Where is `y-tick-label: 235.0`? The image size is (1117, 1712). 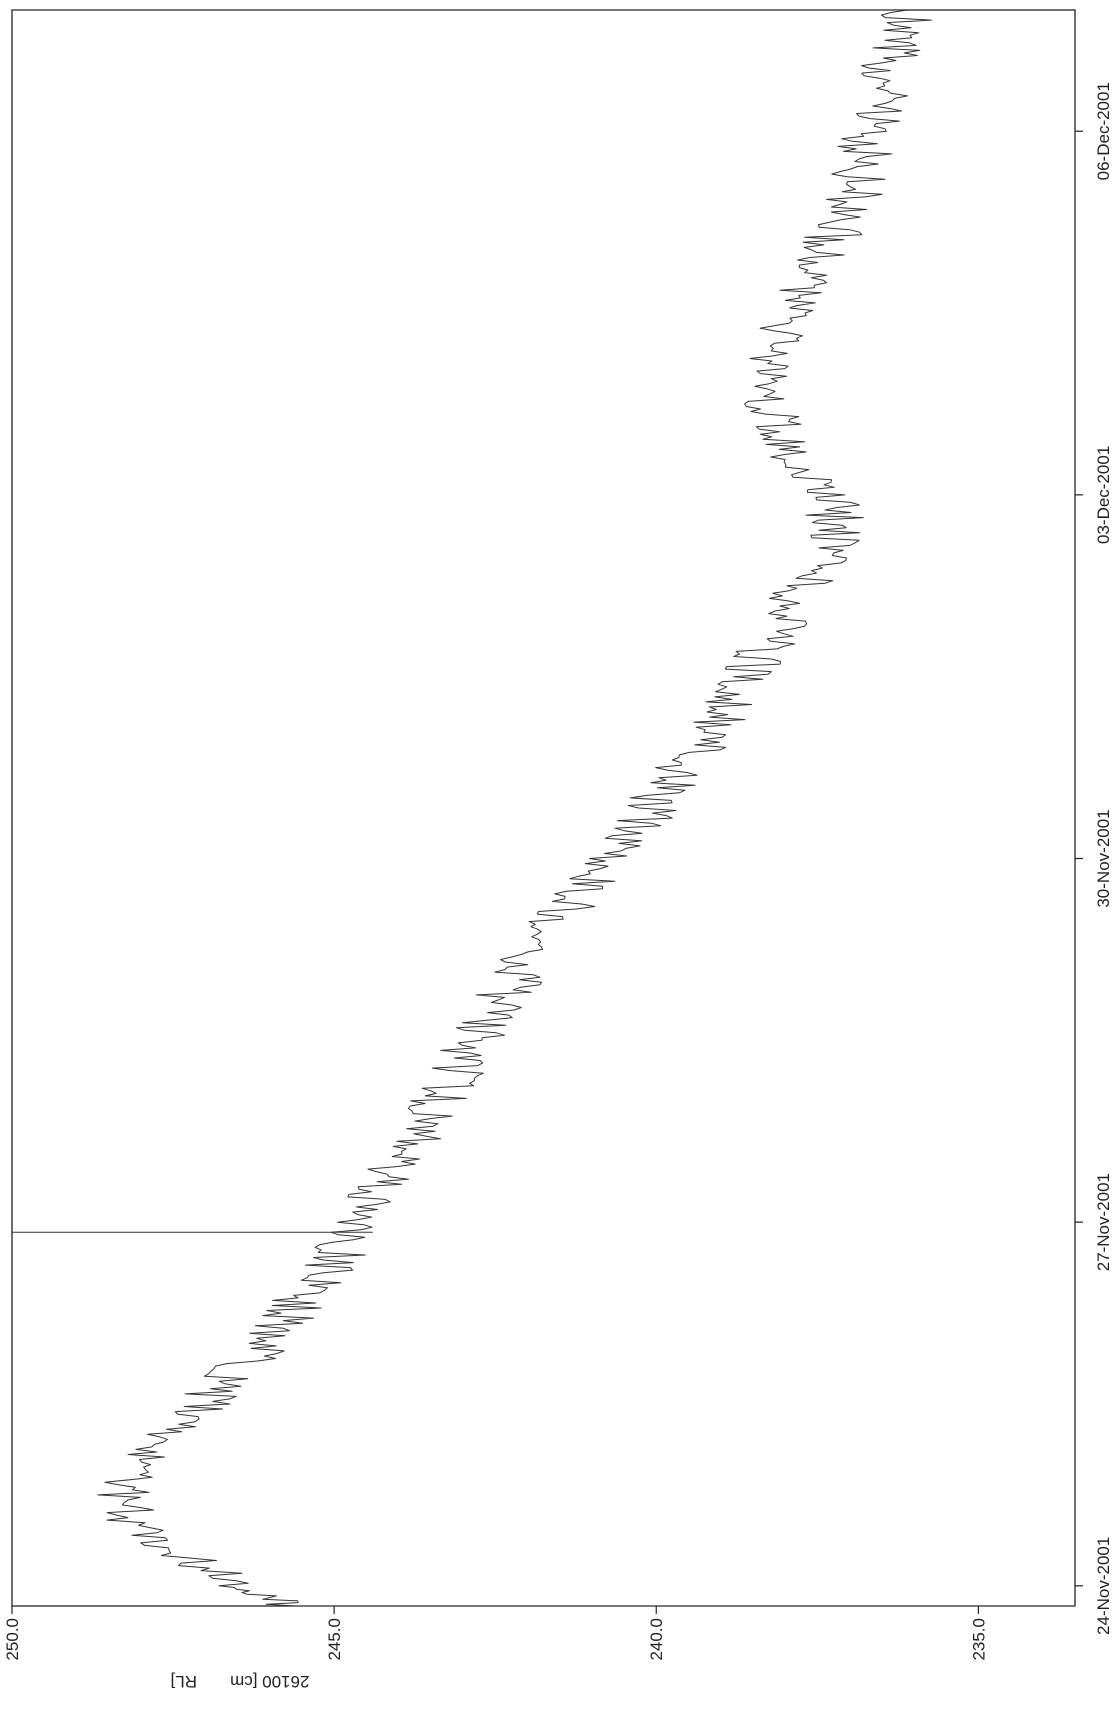
y-tick-label: 235.0 is located at coordinates (978, 1639).